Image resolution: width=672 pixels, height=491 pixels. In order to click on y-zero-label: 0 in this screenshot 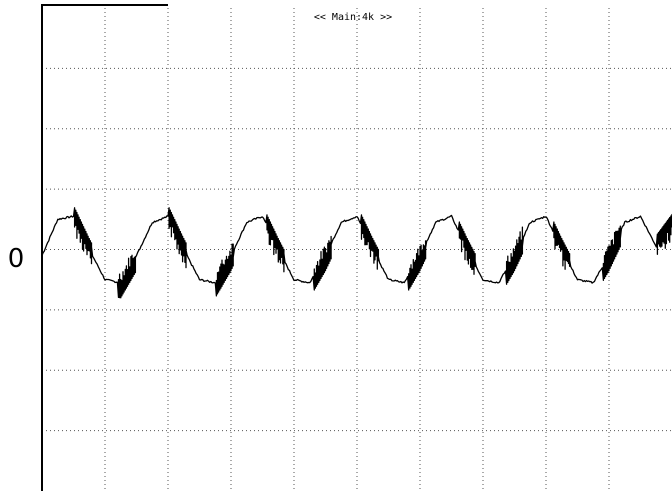, I will do `click(16, 259)`.